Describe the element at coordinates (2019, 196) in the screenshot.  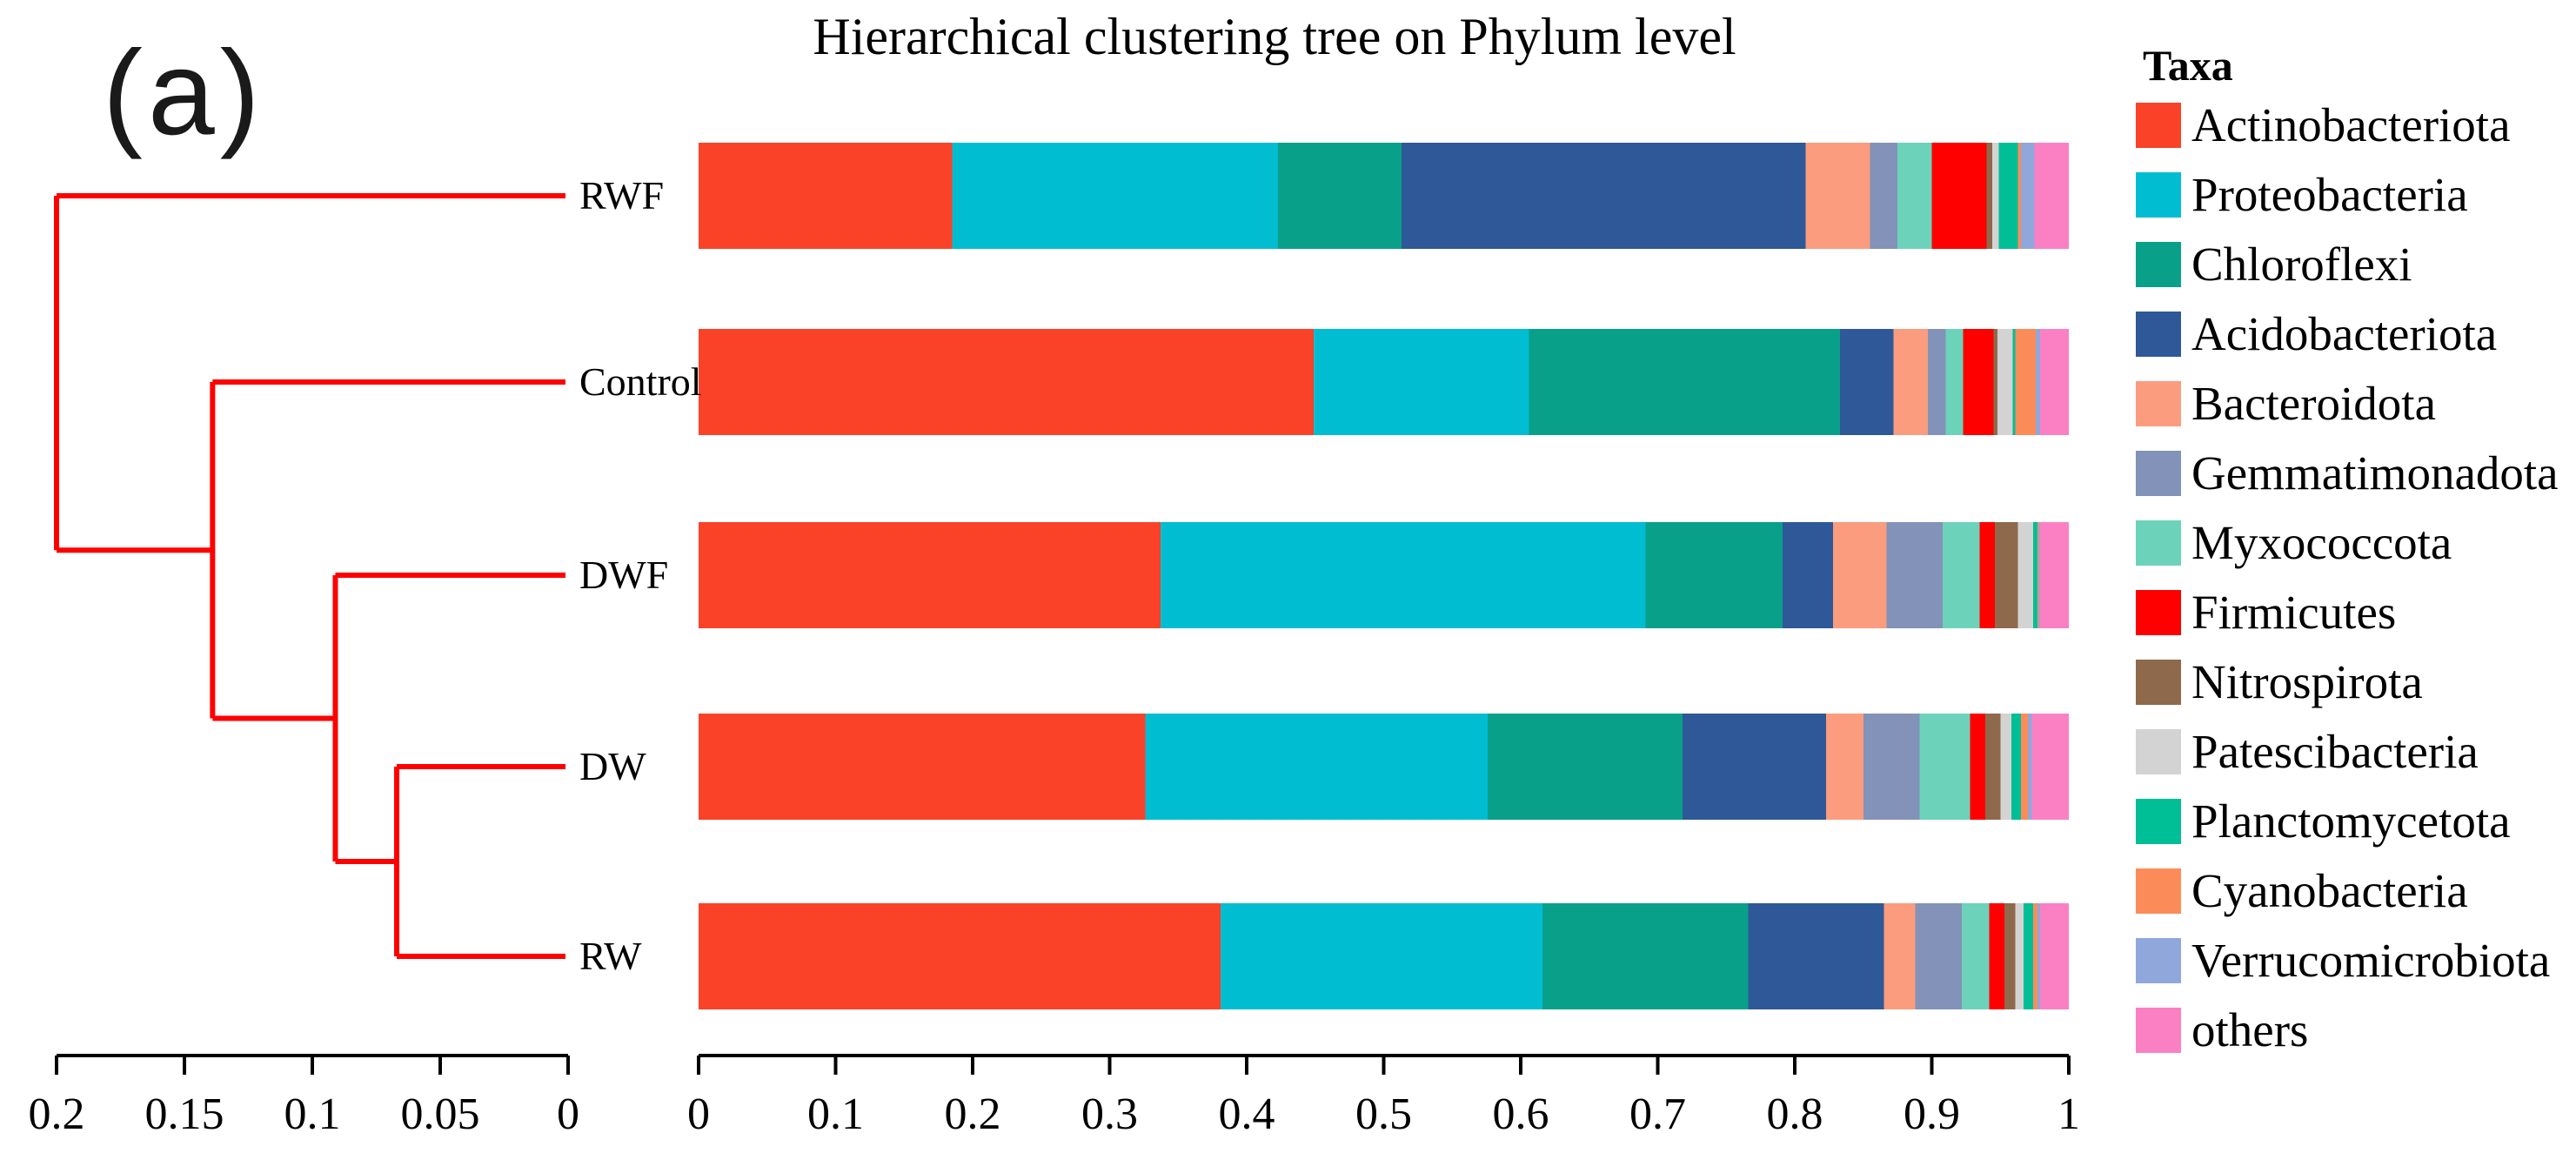
I see `bar-segment-RWF-Cyanobacteria` at that location.